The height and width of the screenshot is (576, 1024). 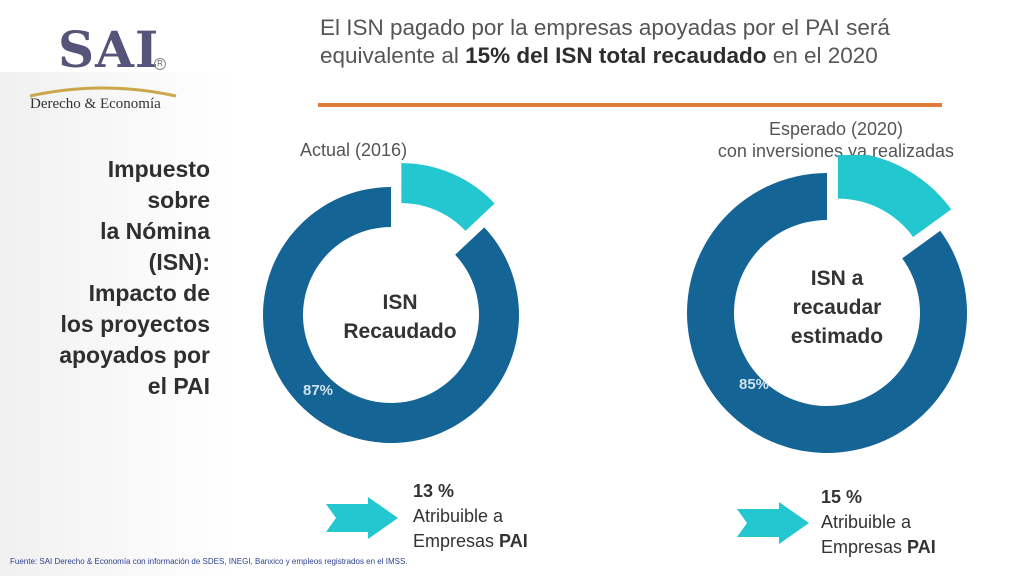 I want to click on left-attrib-pct: 13 %, so click(x=434, y=491).